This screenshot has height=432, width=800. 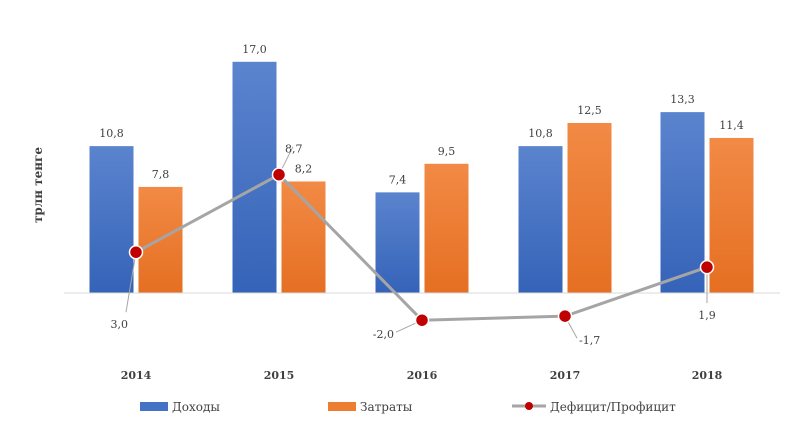 I want to click on balance-label-2016: -2,0, so click(x=383, y=334).